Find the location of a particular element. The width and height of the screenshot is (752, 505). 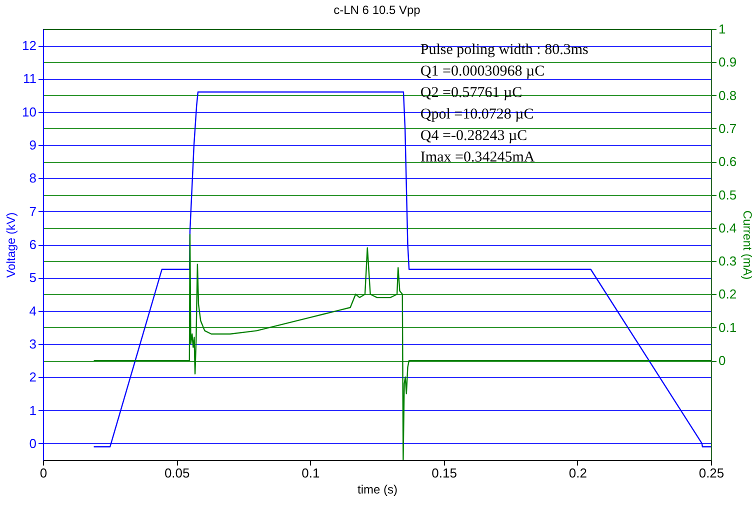

y2-tick-label: 0.2 is located at coordinates (727, 294).